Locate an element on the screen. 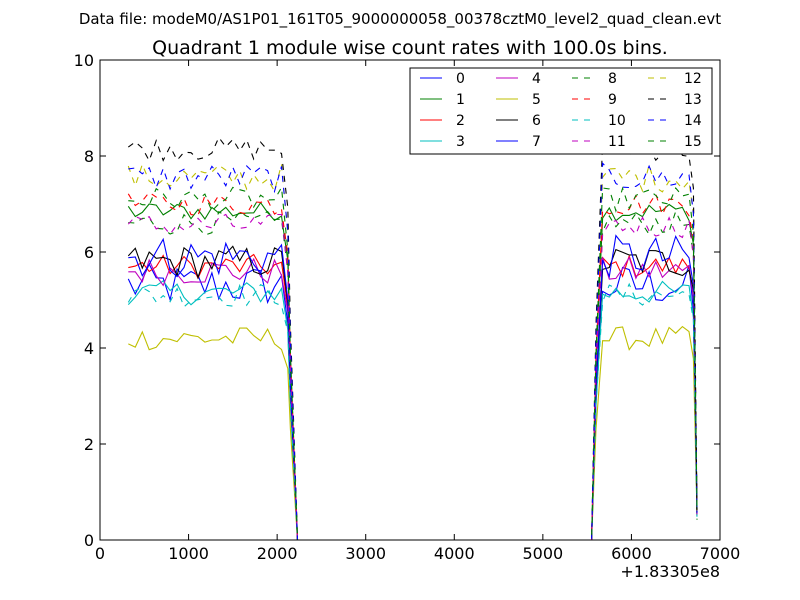 This screenshot has height=600, width=800. legend-label-8: 8 is located at coordinates (612, 79).